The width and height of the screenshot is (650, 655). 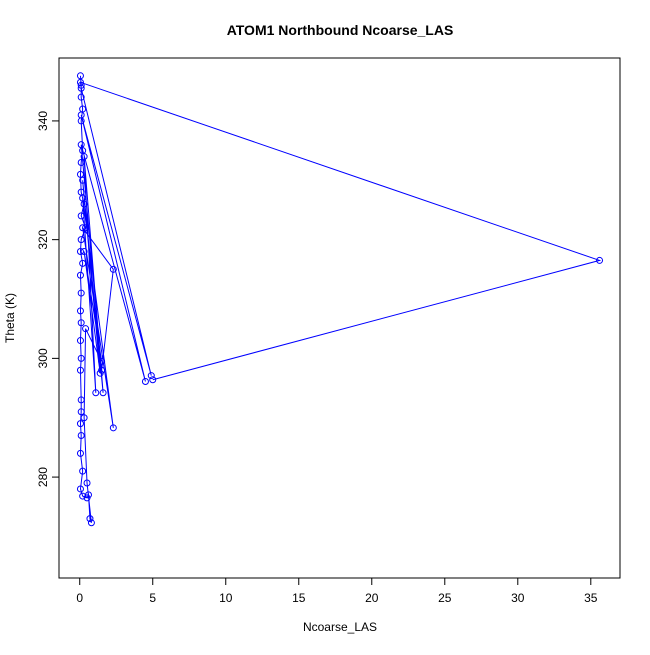 What do you see at coordinates (340, 30) in the screenshot?
I see `chart-title: ATOM1 Northbound Ncoarse_LAS` at bounding box center [340, 30].